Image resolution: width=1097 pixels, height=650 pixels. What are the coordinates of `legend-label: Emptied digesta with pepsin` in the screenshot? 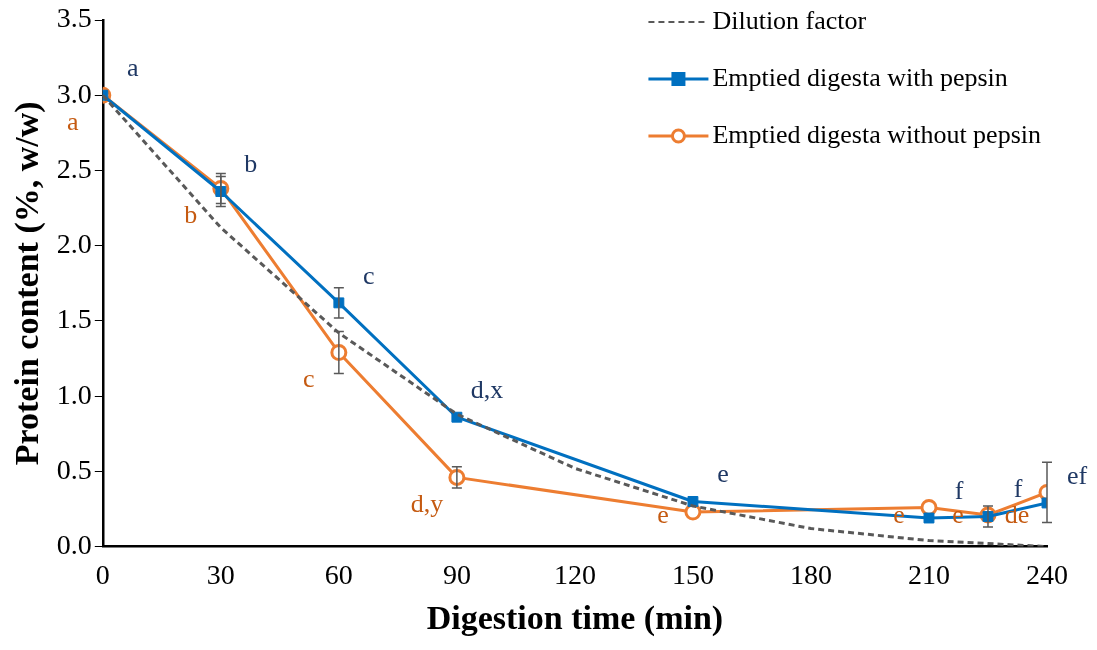 It's located at (860, 77).